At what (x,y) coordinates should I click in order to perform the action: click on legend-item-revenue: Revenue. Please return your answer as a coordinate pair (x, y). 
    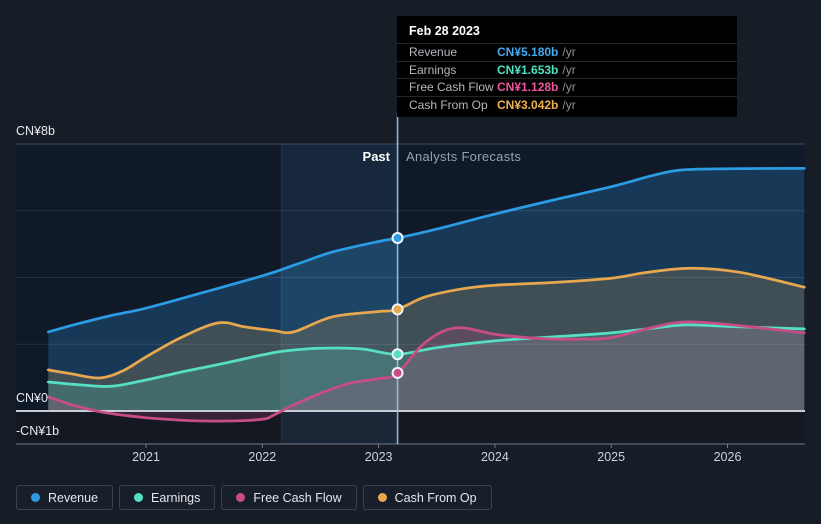
    Looking at the image, I should click on (65, 497).